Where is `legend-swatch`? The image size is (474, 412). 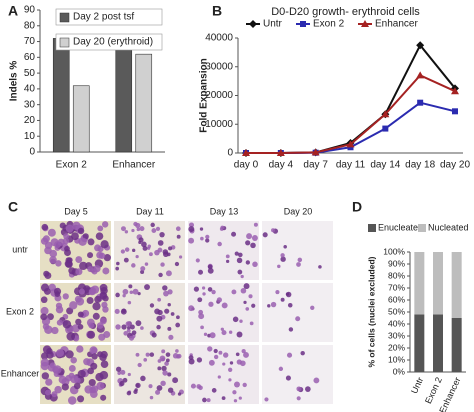 legend-swatch is located at coordinates (64, 17).